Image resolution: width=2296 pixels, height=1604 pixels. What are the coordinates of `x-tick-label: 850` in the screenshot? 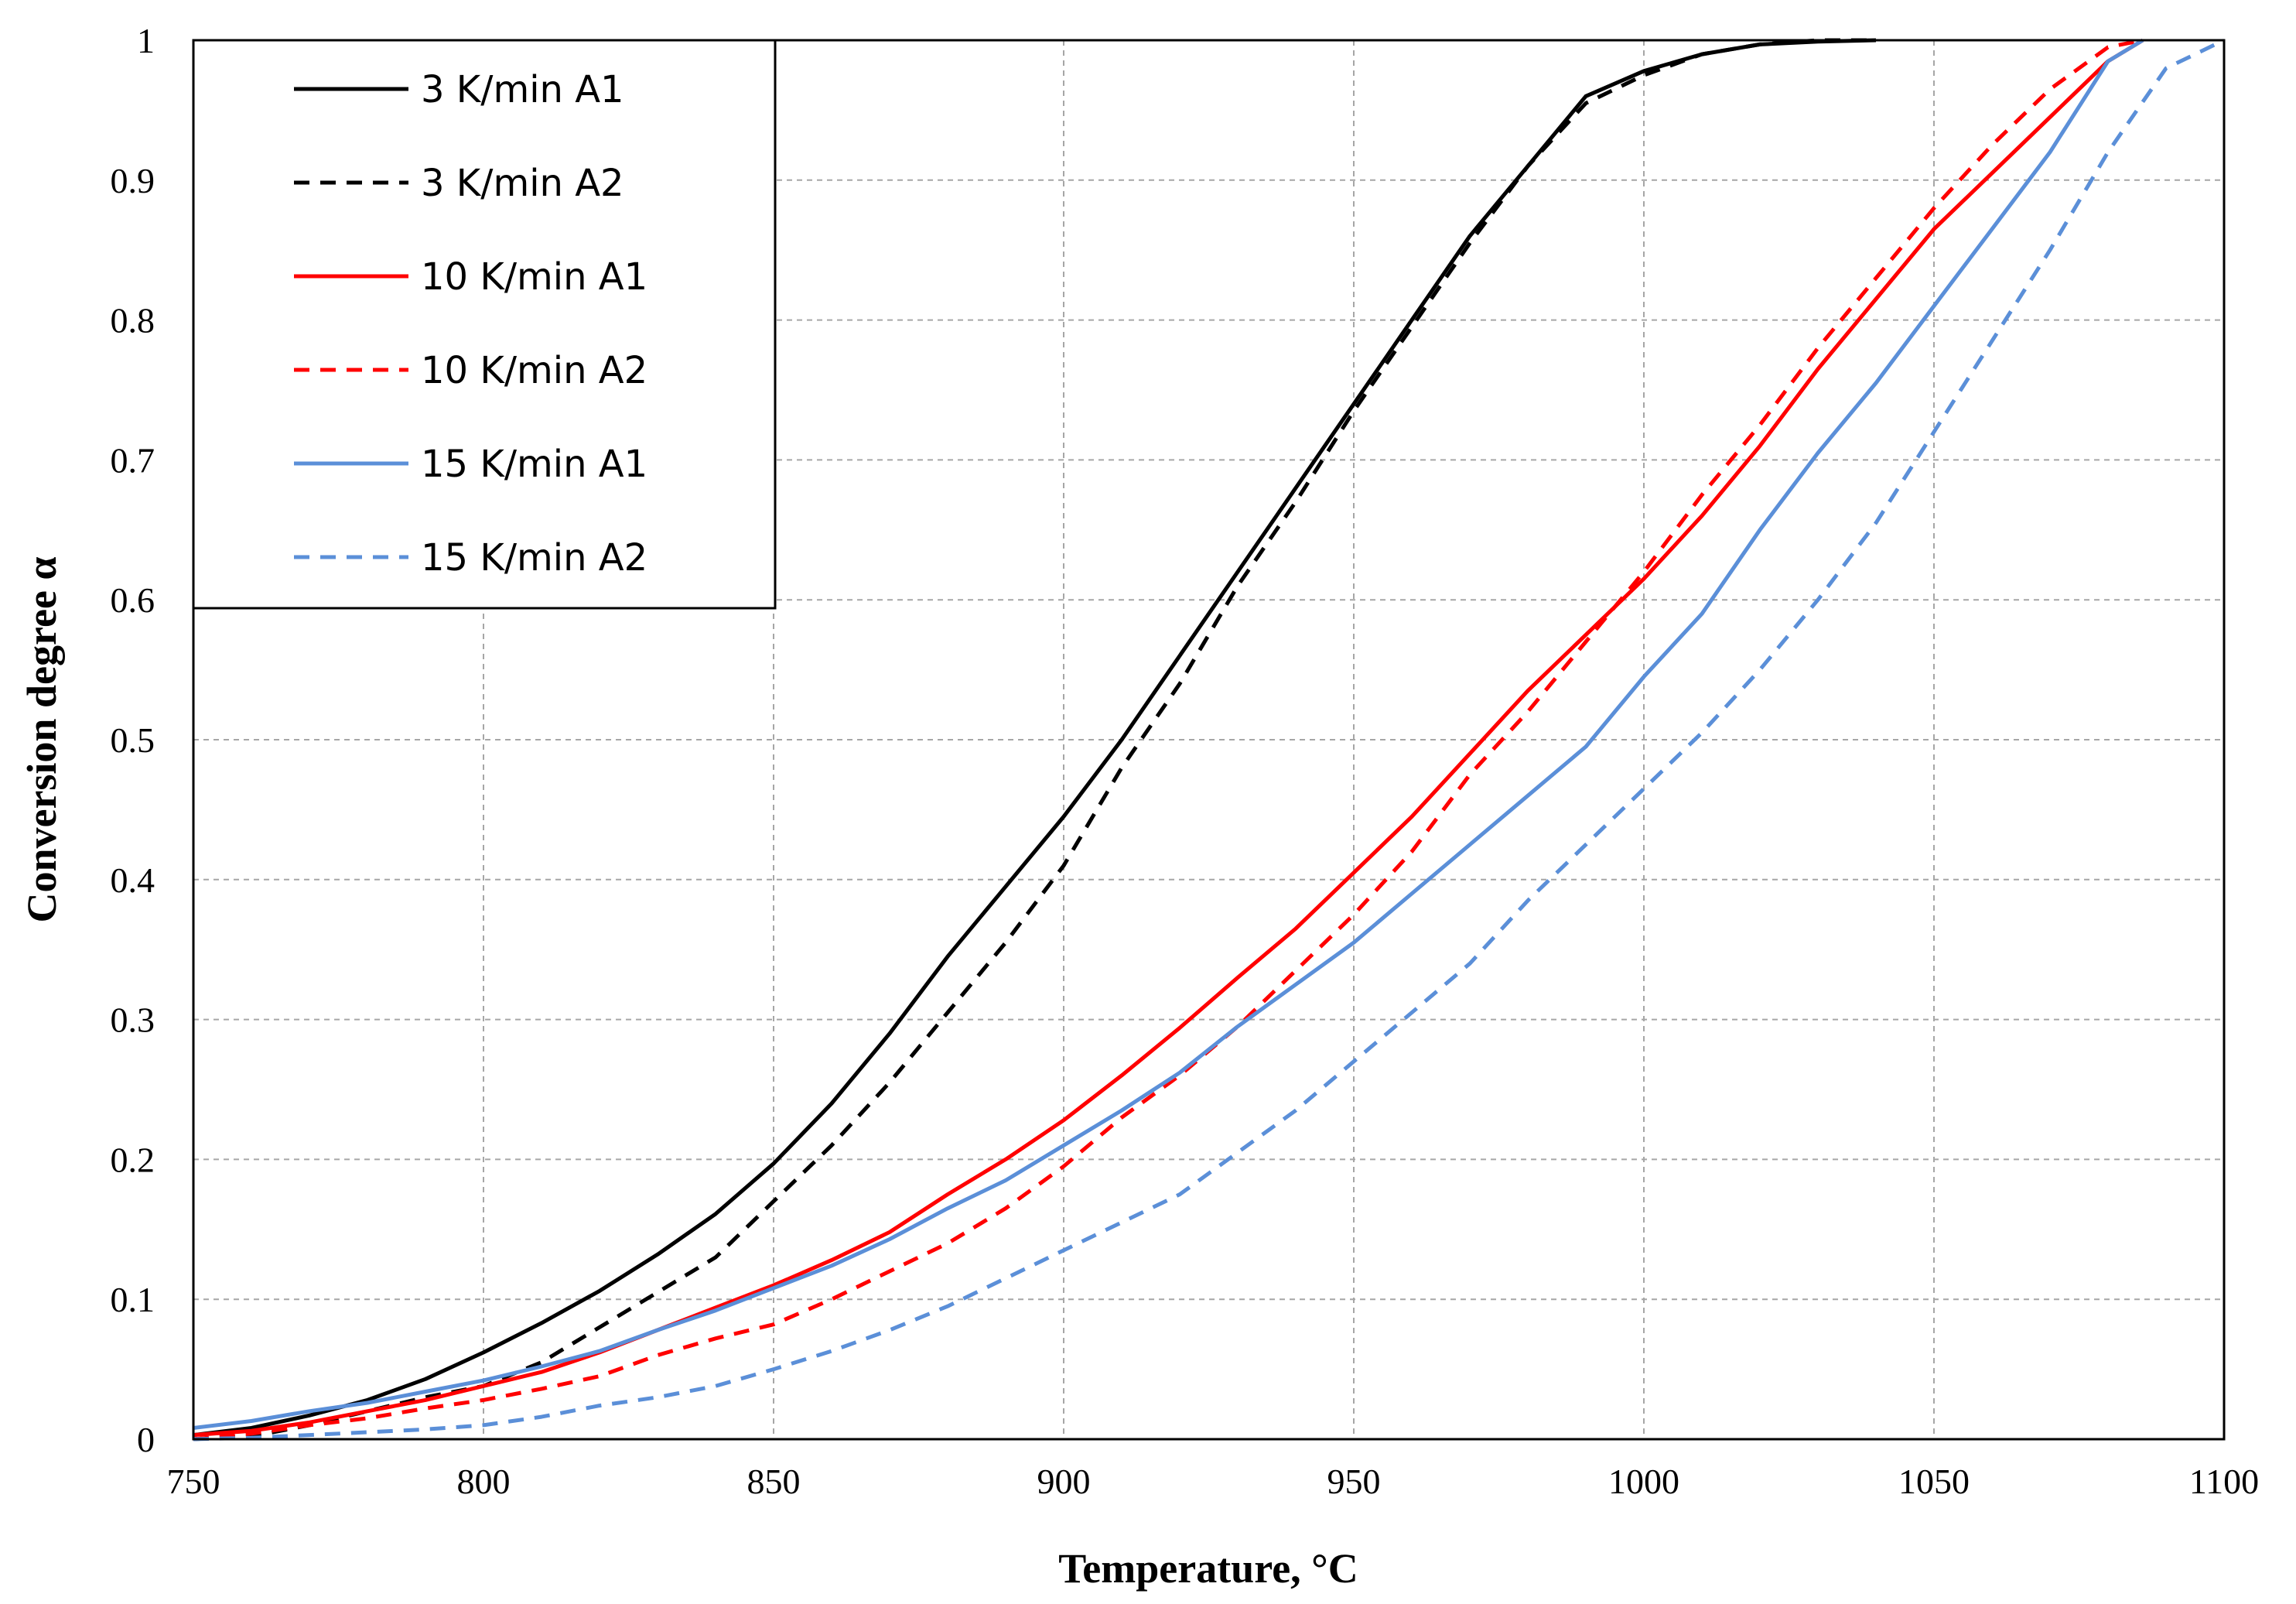 It's located at (774, 1481).